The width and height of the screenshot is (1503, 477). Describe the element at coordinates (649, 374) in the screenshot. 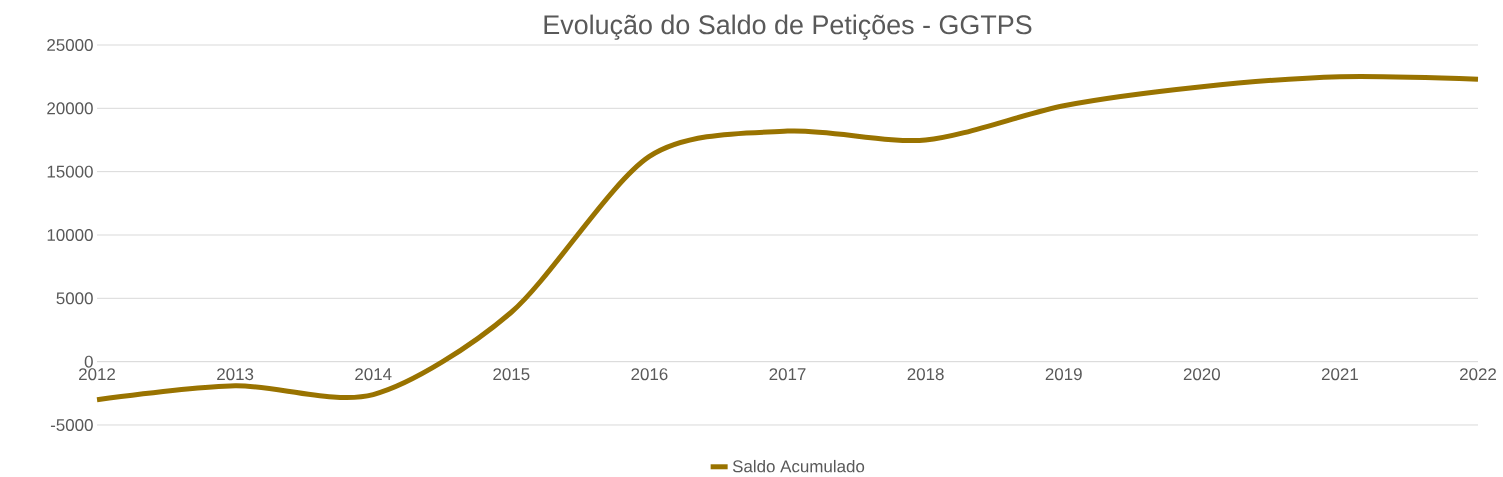

I see `x-tick-label: 2016` at that location.